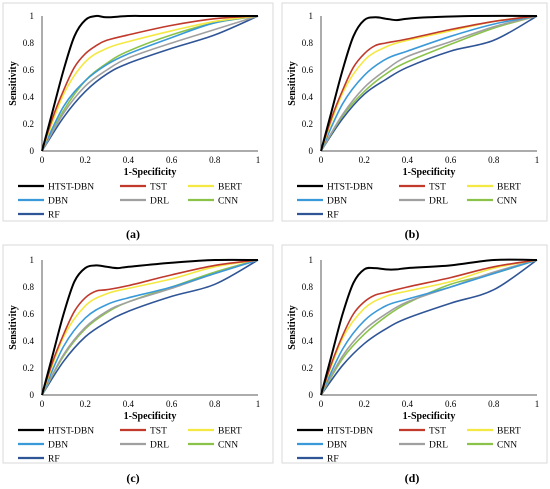 The image size is (550, 489). Describe the element at coordinates (412, 234) in the screenshot. I see `panel-caption: (b)` at that location.